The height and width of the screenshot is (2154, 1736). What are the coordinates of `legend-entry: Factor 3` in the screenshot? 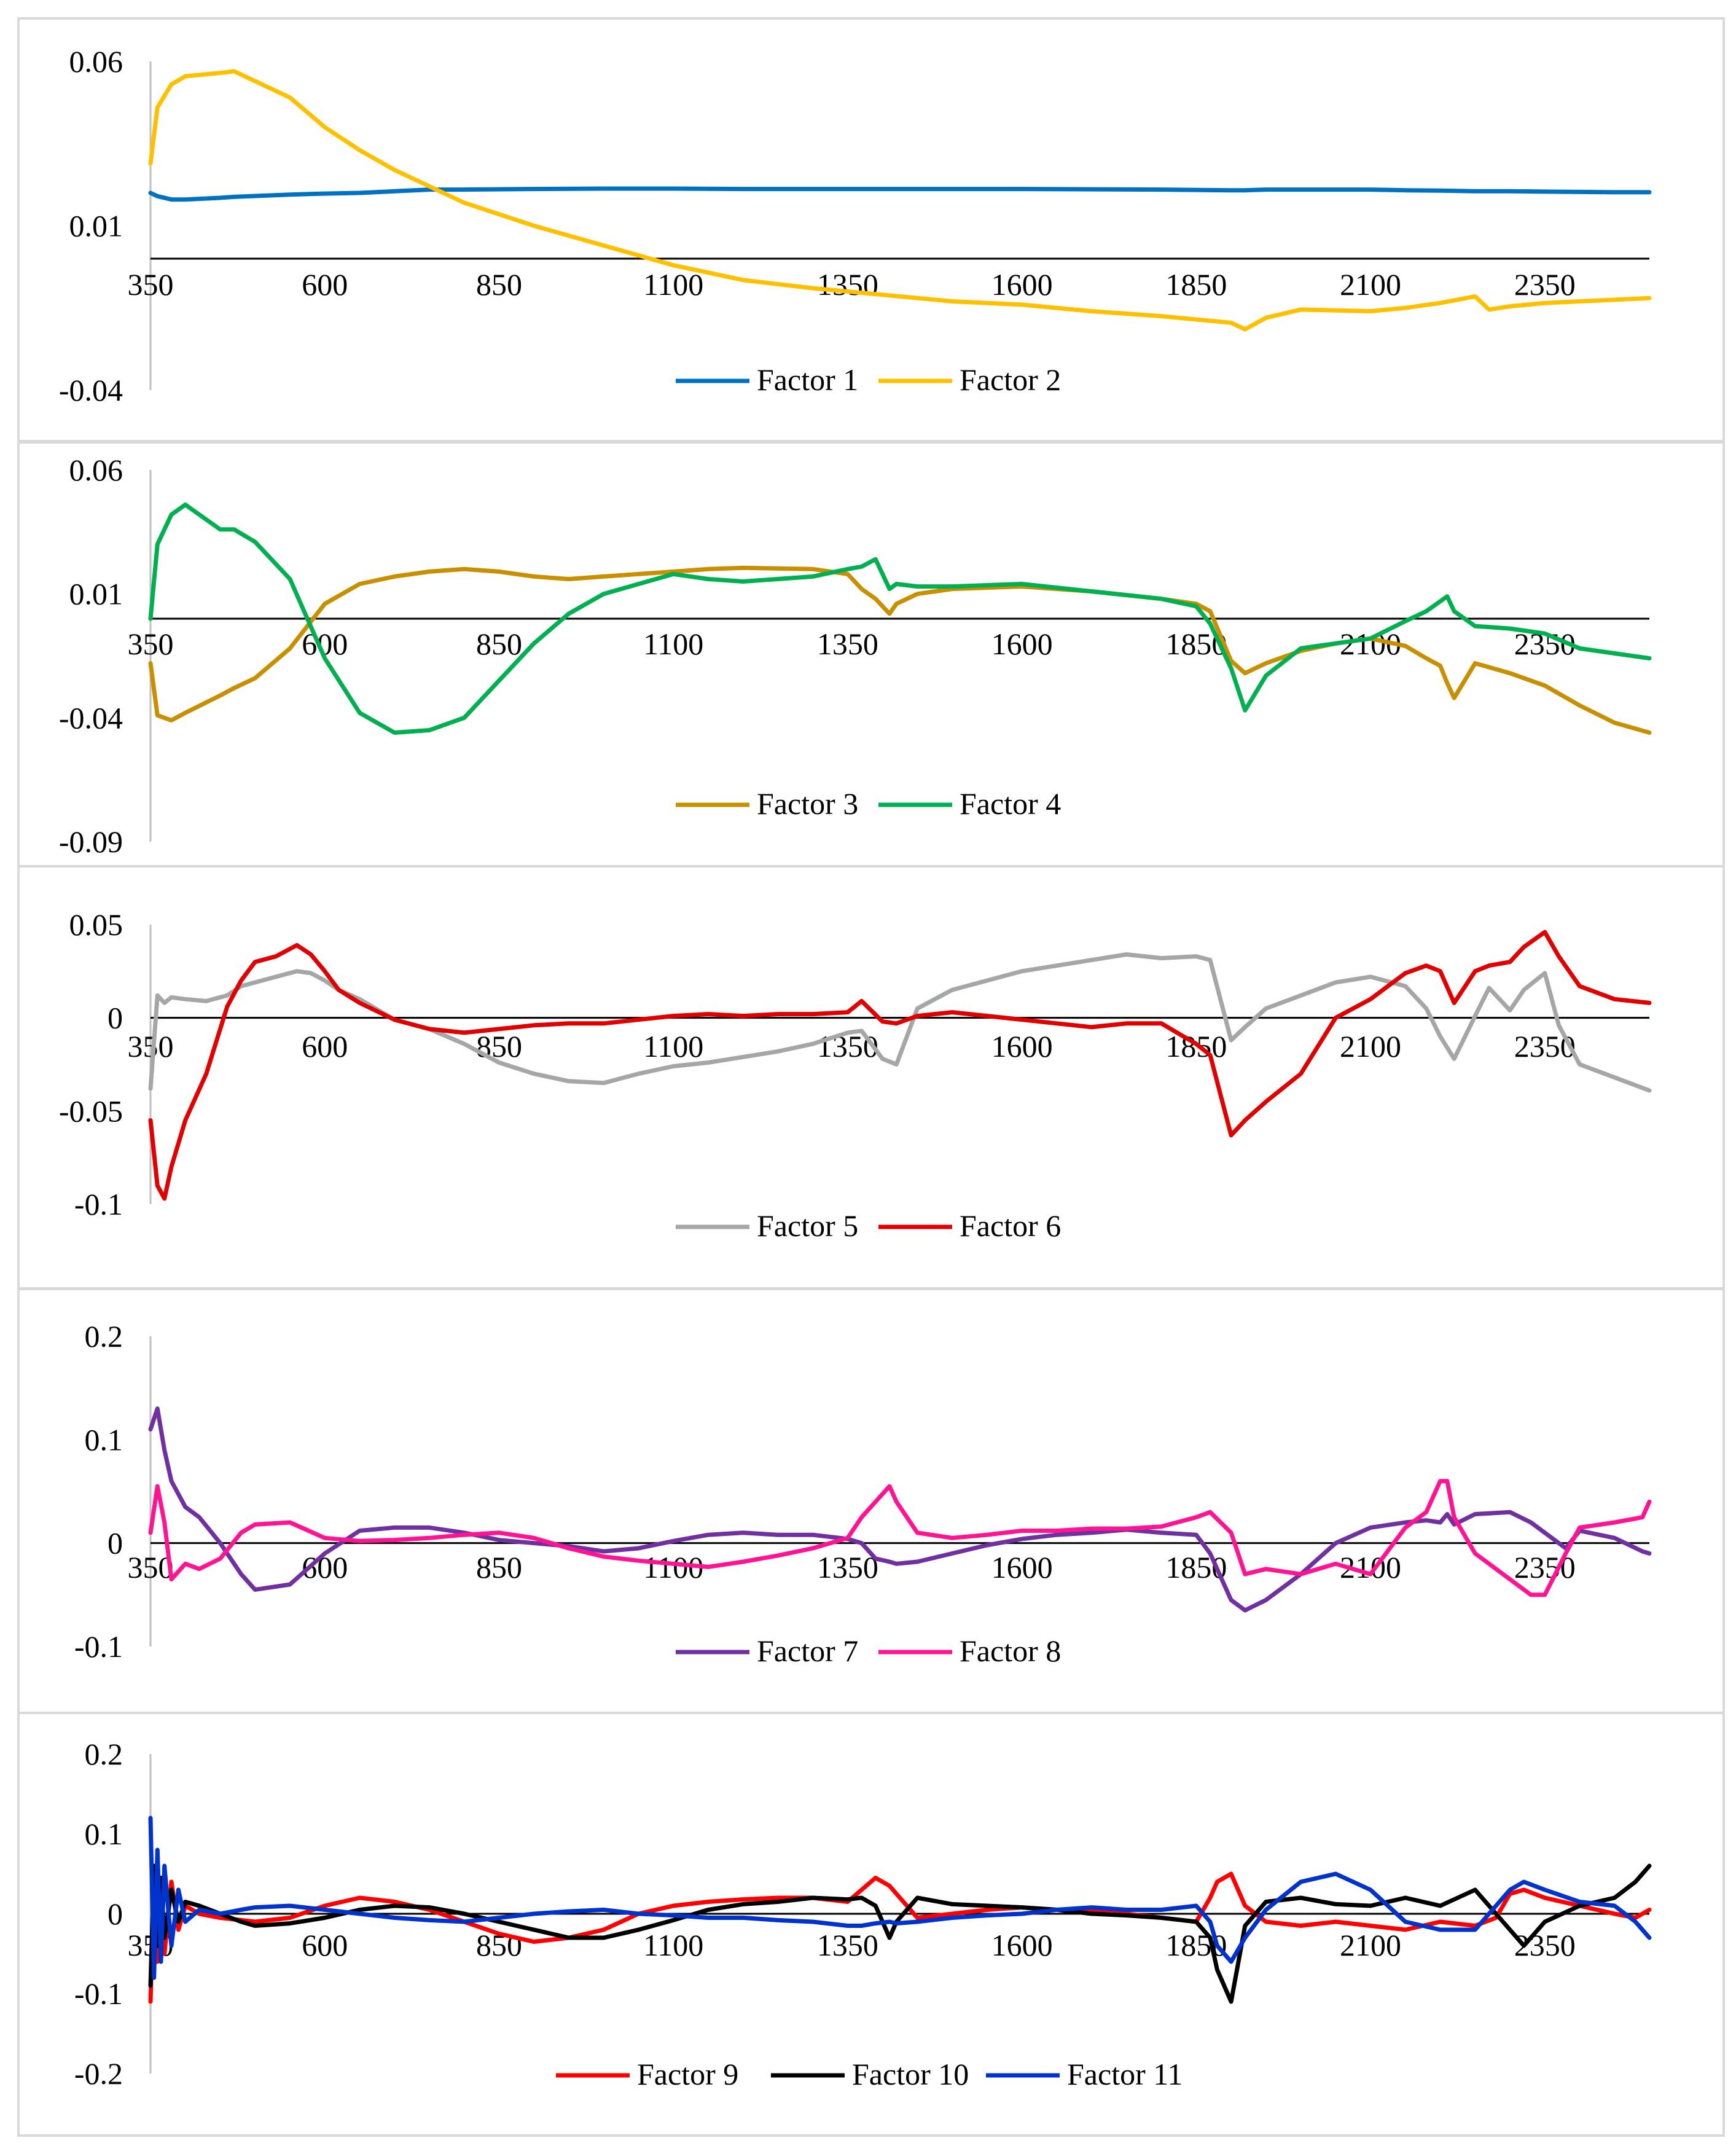 It's located at (767, 803).